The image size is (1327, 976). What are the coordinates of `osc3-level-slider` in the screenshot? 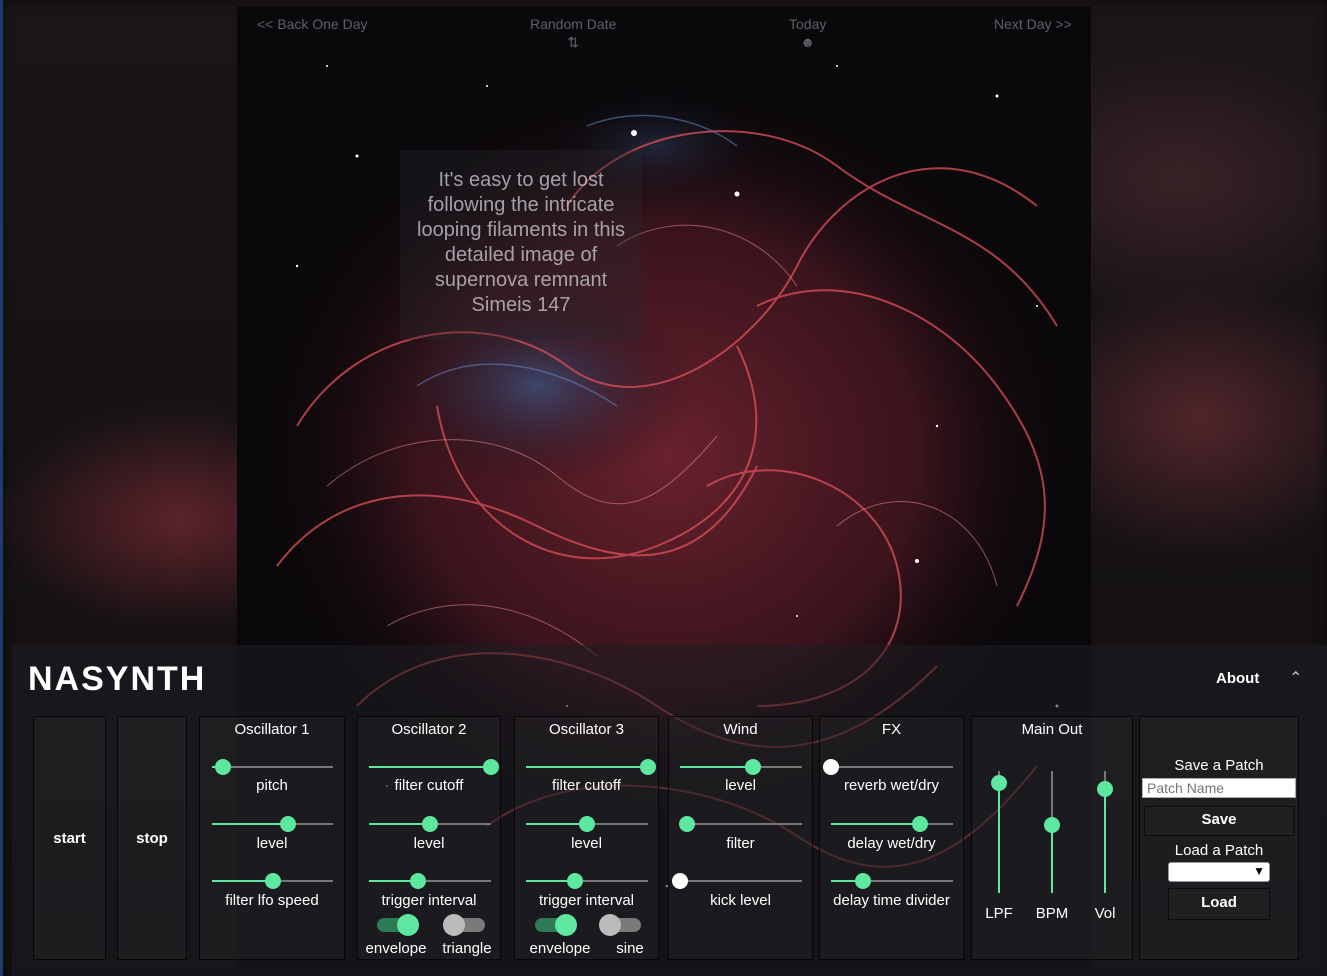 It's located at (587, 824).